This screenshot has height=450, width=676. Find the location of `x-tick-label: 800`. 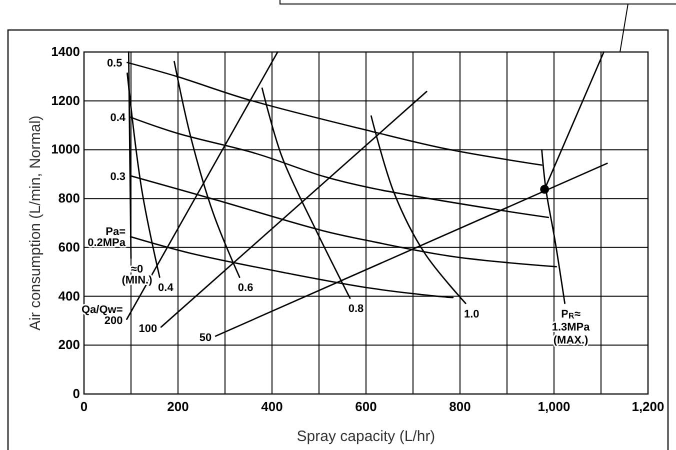

x-tick-label: 800 is located at coordinates (460, 406).